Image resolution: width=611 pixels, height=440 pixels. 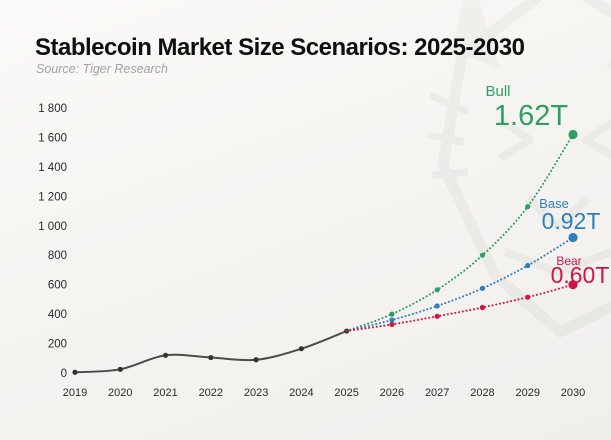 I want to click on base-series-line, so click(x=459, y=284).